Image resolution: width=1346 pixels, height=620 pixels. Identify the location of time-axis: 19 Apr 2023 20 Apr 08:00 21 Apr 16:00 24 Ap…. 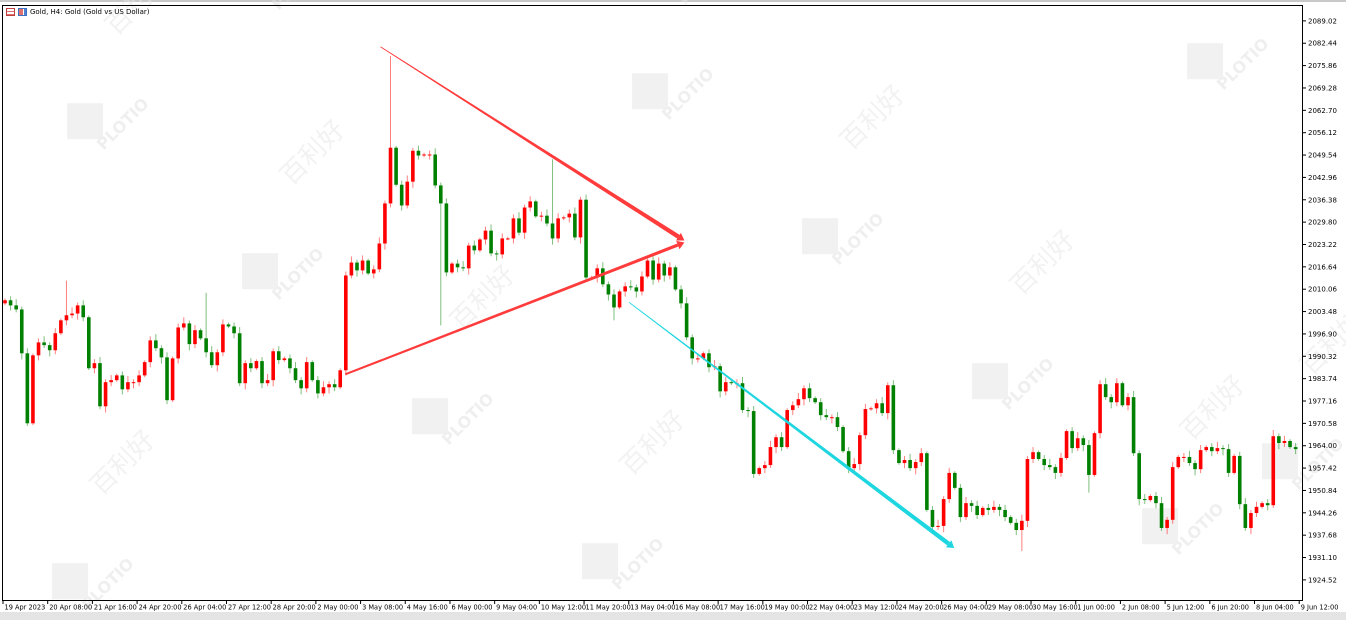
(670, 606).